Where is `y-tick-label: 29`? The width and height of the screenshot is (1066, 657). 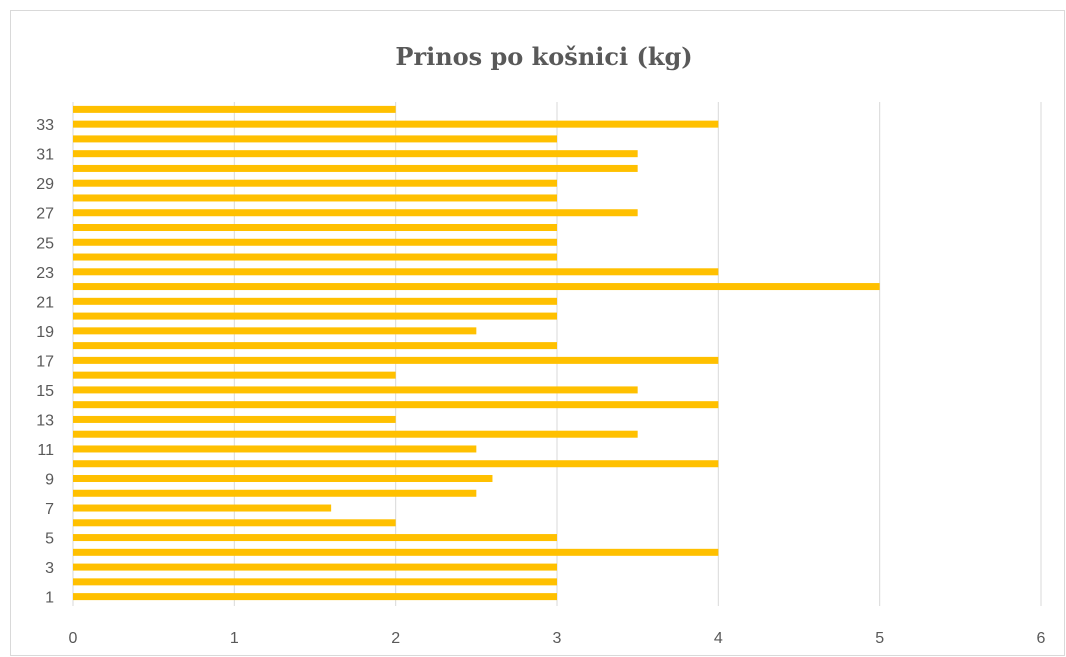
y-tick-label: 29 is located at coordinates (45, 184).